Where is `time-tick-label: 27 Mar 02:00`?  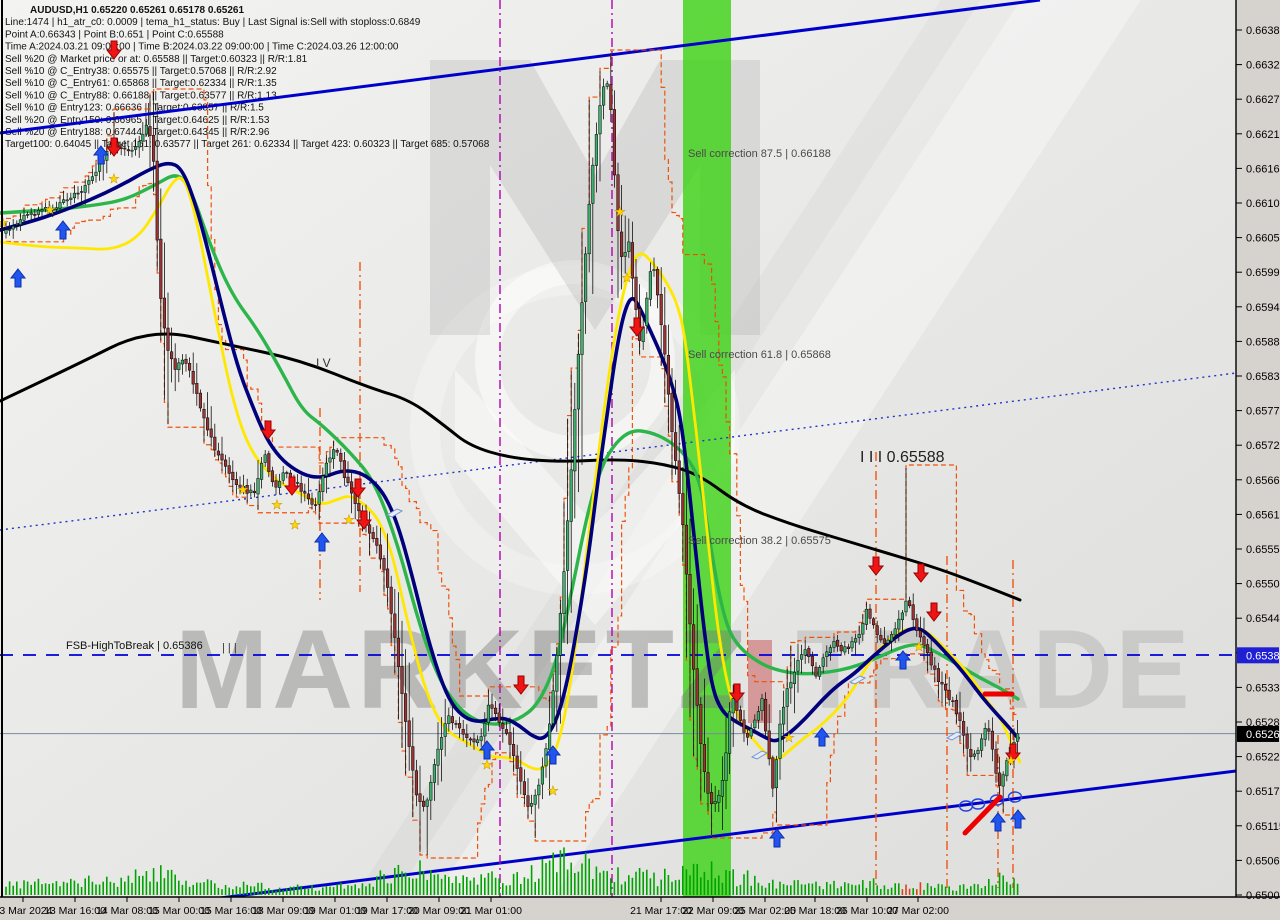 time-tick-label: 27 Mar 02:00 is located at coordinates (918, 911).